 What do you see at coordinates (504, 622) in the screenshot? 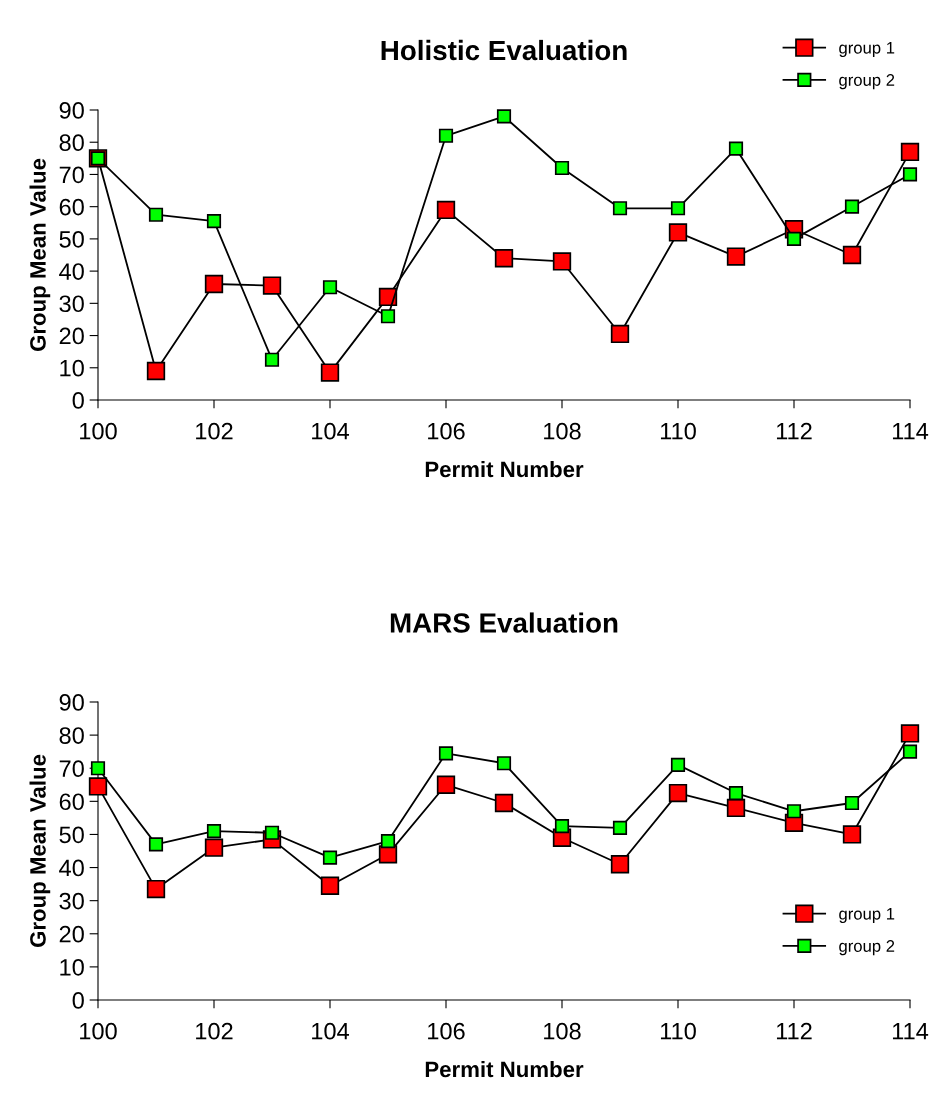
I see `chart-title: MARS Evaluation` at bounding box center [504, 622].